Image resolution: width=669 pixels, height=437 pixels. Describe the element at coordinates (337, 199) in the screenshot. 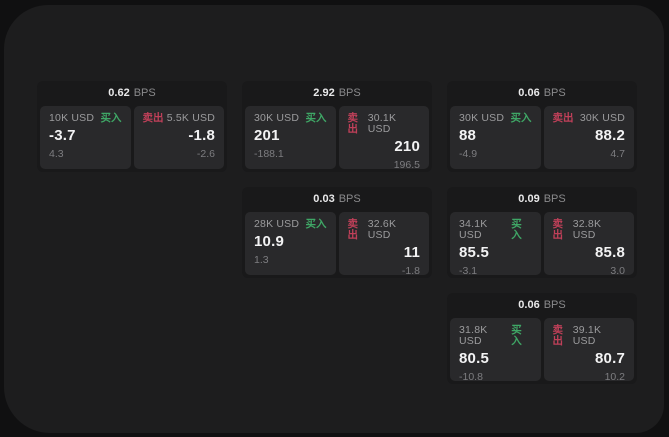

I see `card-header: 0.03 BPS` at that location.